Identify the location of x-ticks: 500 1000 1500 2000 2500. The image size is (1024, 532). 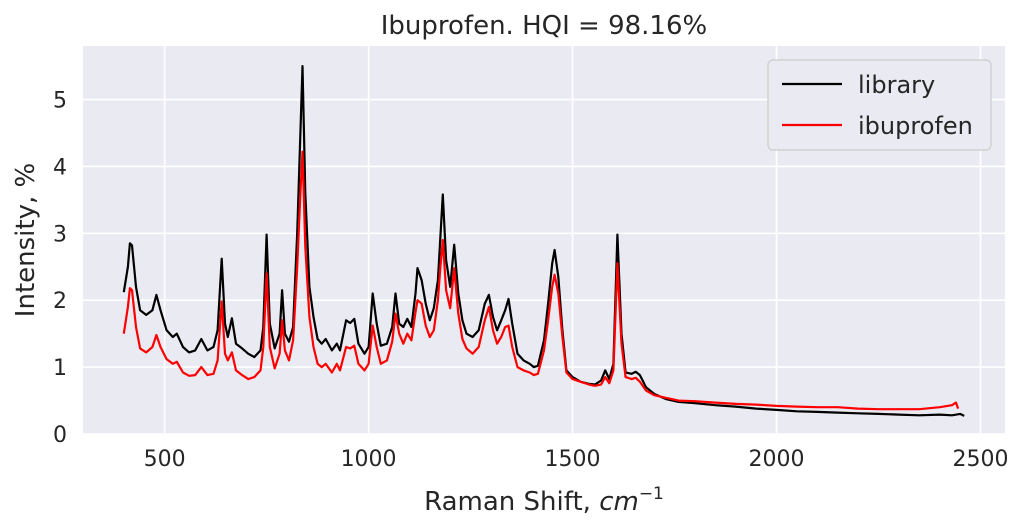
(576, 459).